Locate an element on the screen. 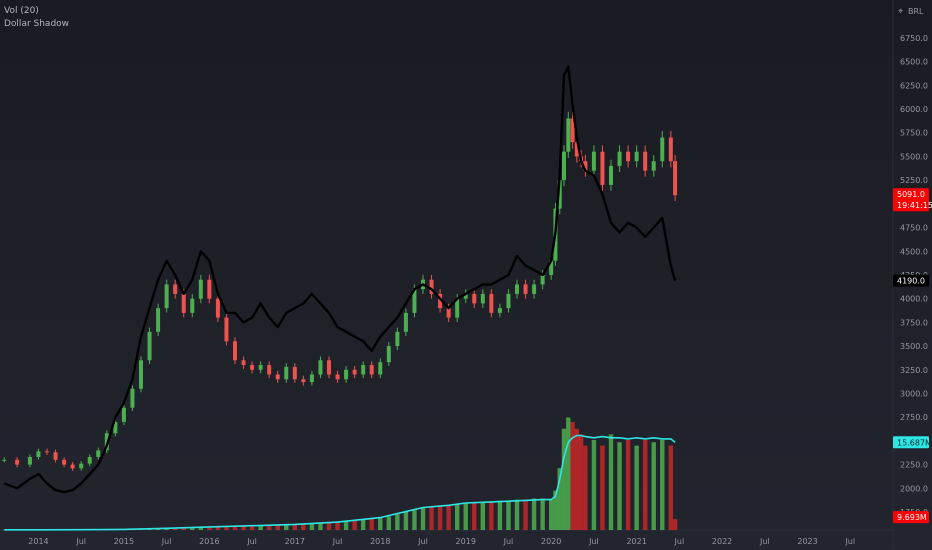 Image resolution: width=932 pixels, height=550 pixels. volume-ma-badge-text: 15.687M is located at coordinates (914, 442).